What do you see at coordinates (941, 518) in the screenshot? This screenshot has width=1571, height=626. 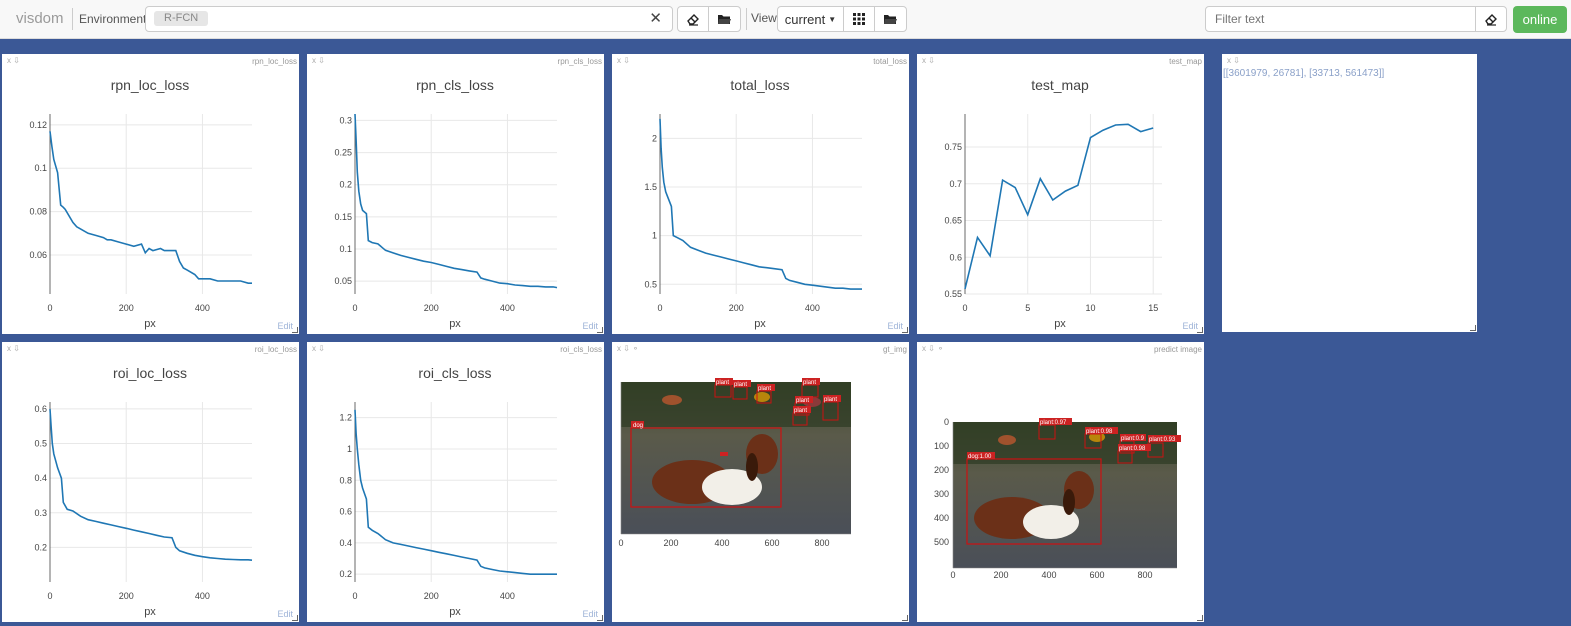 I see `y-tick-label: 400` at bounding box center [941, 518].